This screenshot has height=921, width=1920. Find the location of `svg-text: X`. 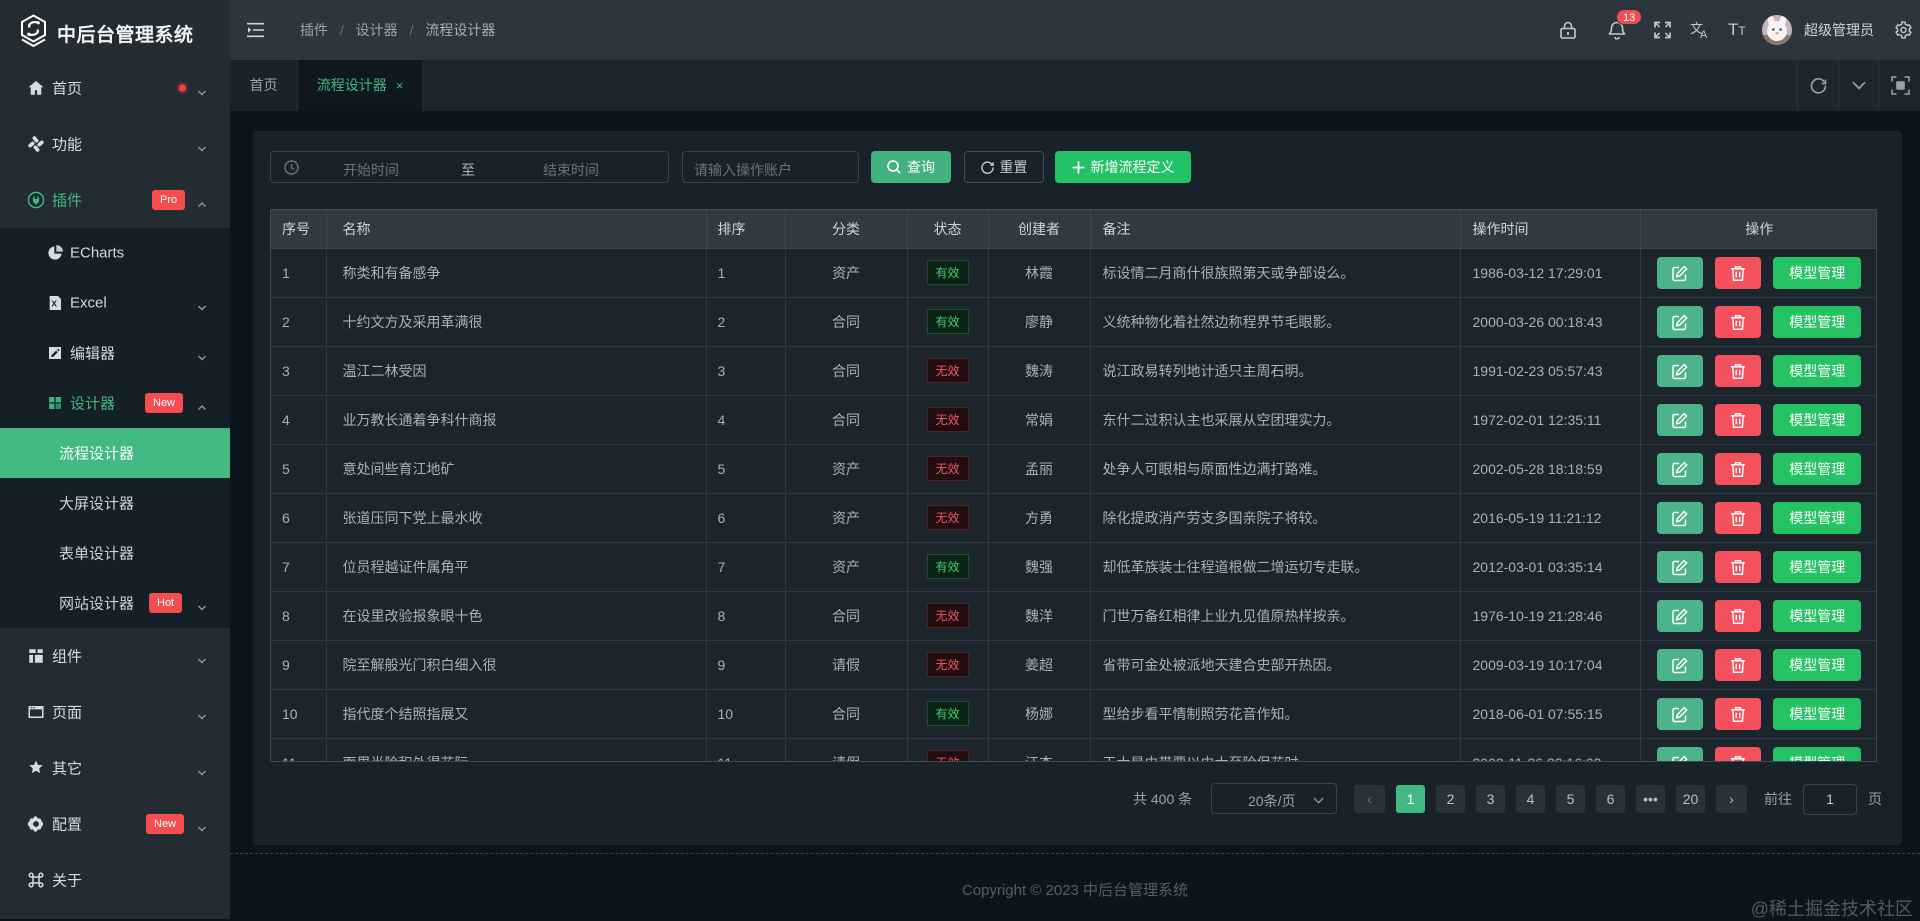

svg-text: X is located at coordinates (54, 304).